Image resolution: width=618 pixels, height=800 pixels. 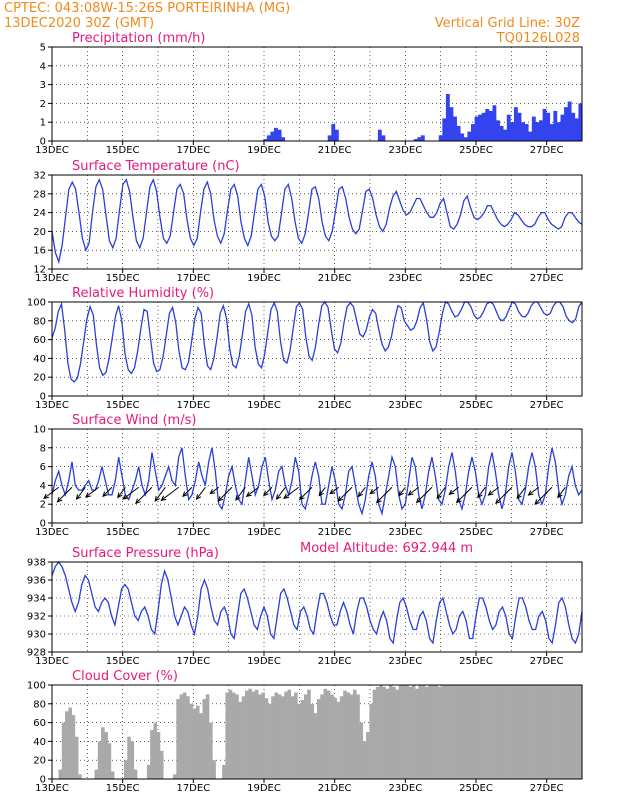 I want to click on temp-title: Surface Temperature (nC), so click(x=156, y=166).